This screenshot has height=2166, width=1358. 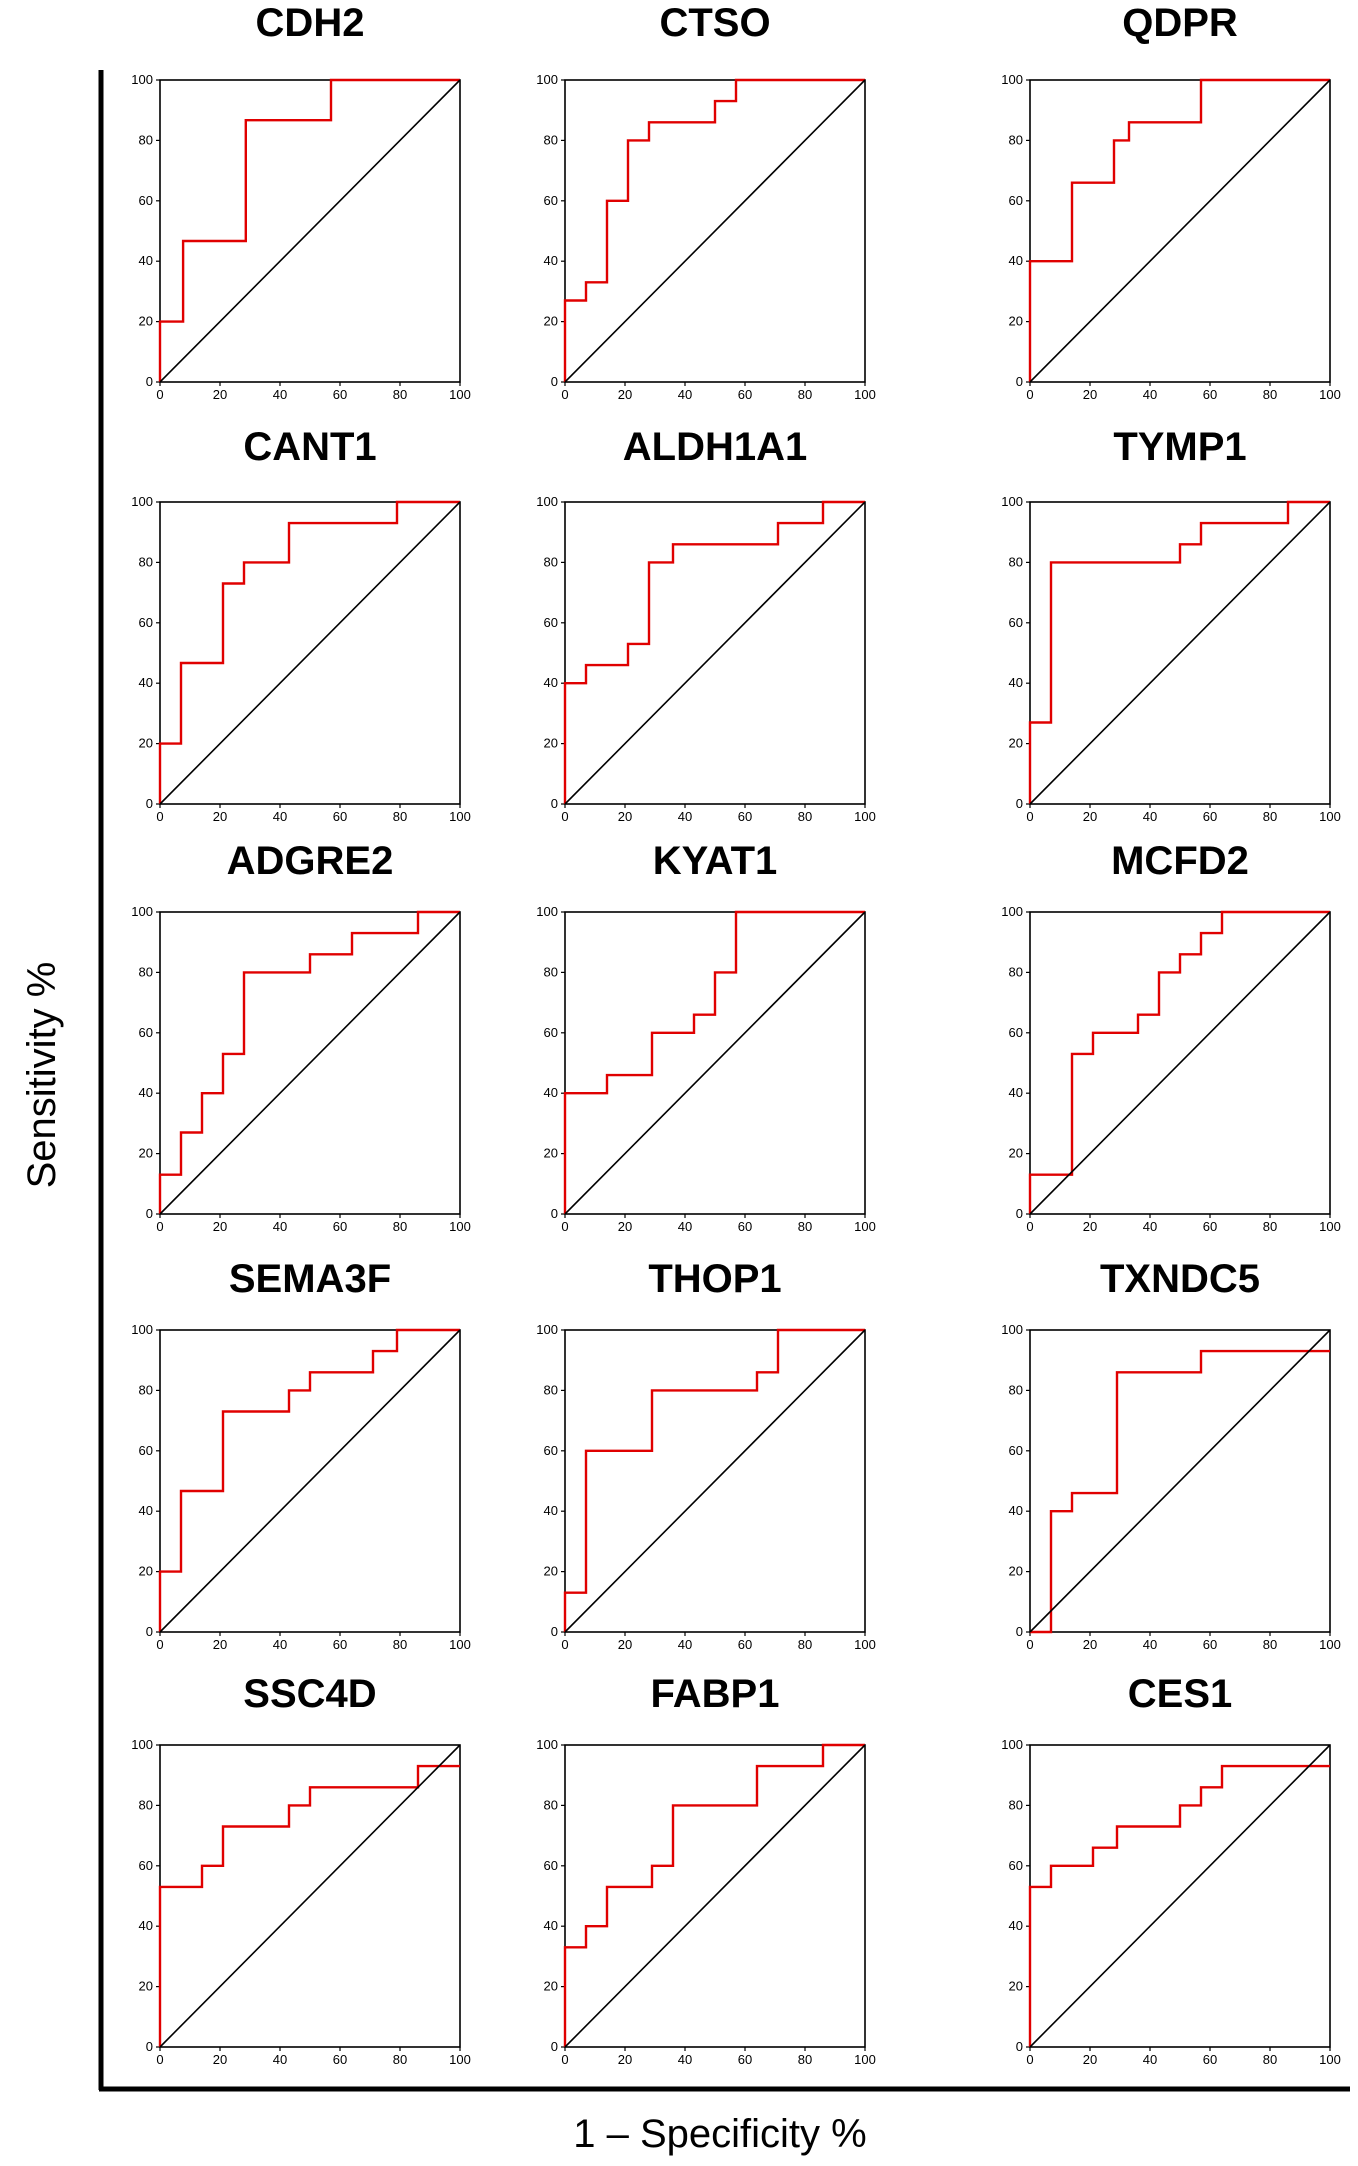 I want to click on panel-title: ADGRE2, so click(x=310, y=861).